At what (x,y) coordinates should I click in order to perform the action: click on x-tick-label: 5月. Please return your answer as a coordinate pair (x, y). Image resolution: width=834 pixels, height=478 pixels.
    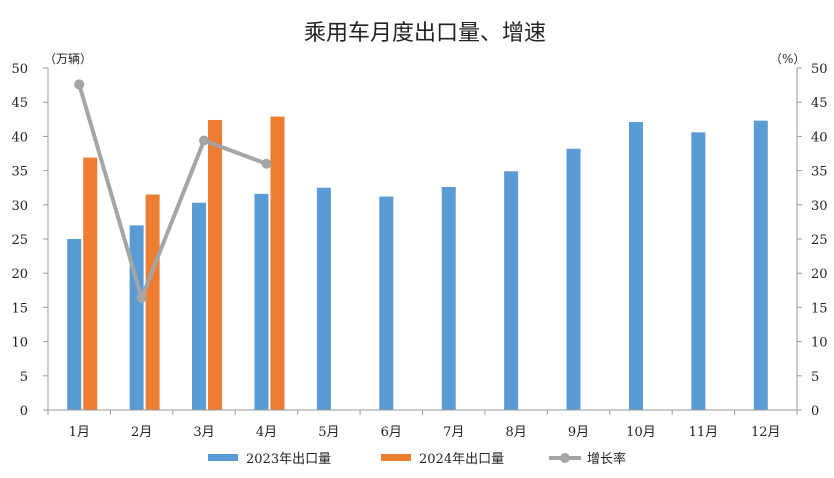
    Looking at the image, I should click on (328, 432).